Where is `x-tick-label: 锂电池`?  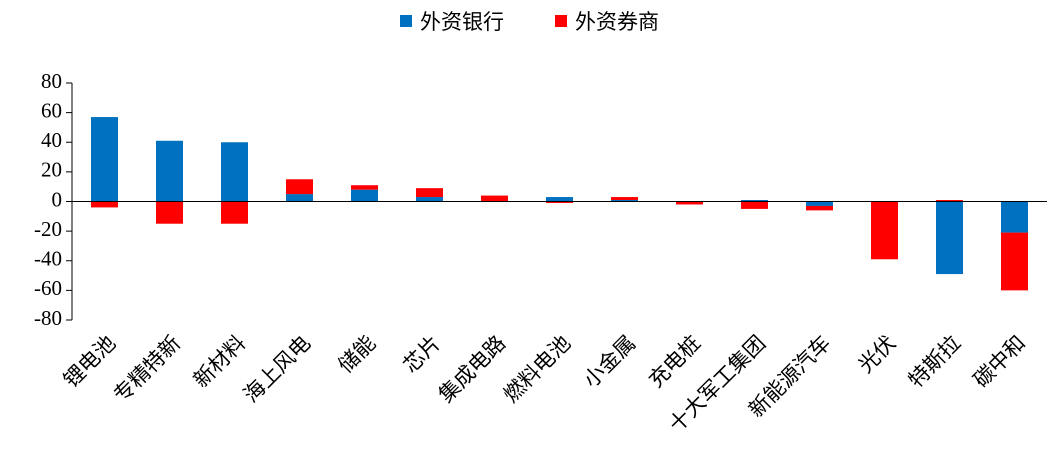
x-tick-label: 锂电池 is located at coordinates (90, 362).